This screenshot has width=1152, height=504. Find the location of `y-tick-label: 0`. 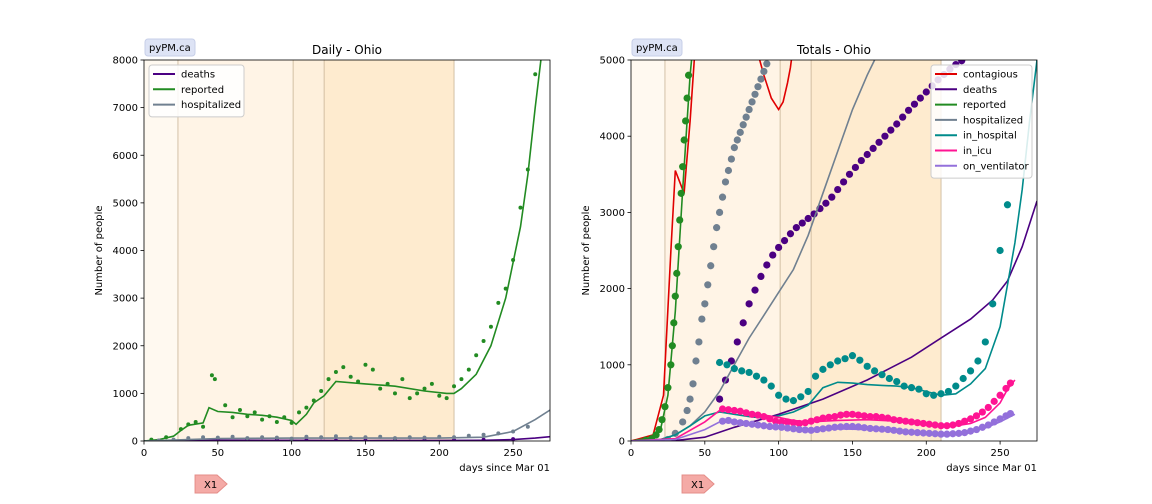

y-tick-label: 0 is located at coordinates (135, 442).